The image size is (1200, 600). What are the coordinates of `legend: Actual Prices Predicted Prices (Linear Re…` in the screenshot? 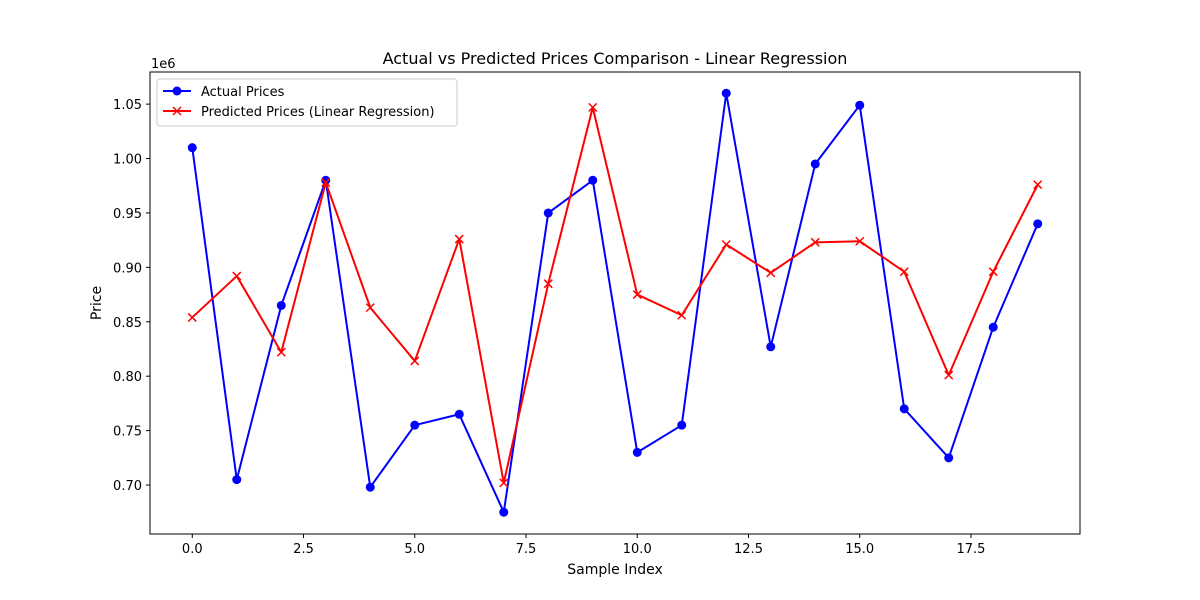 It's located at (307, 102).